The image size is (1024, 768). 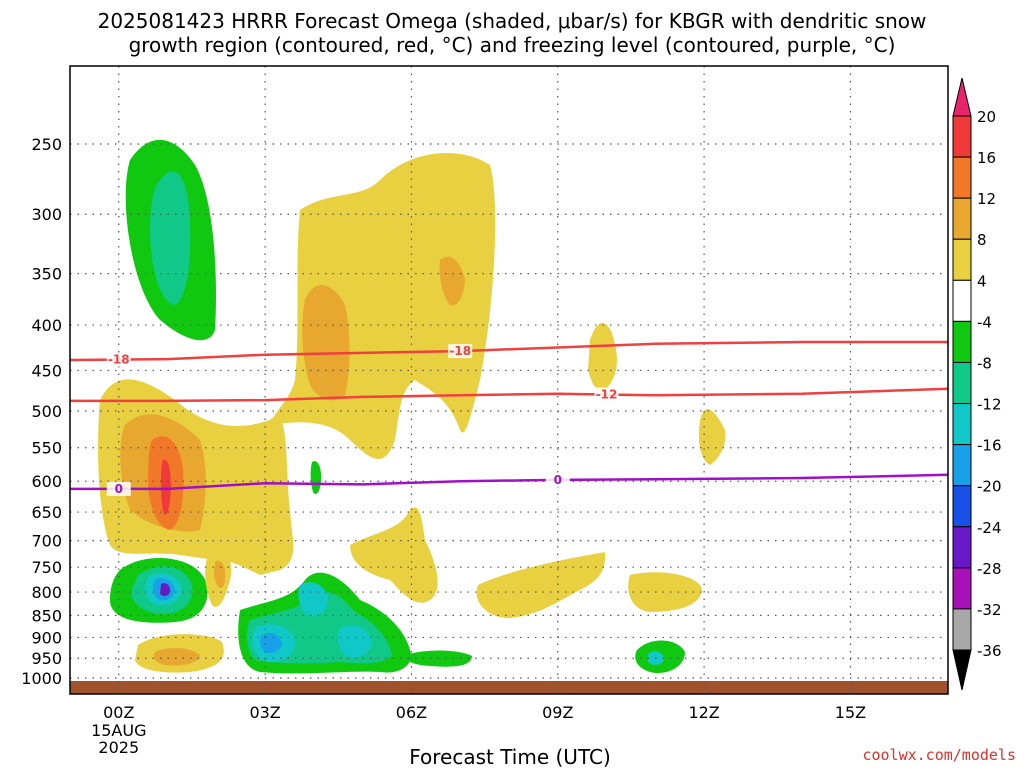 I want to click on omega-region-cyan-low-mid-c, so click(x=355, y=641).